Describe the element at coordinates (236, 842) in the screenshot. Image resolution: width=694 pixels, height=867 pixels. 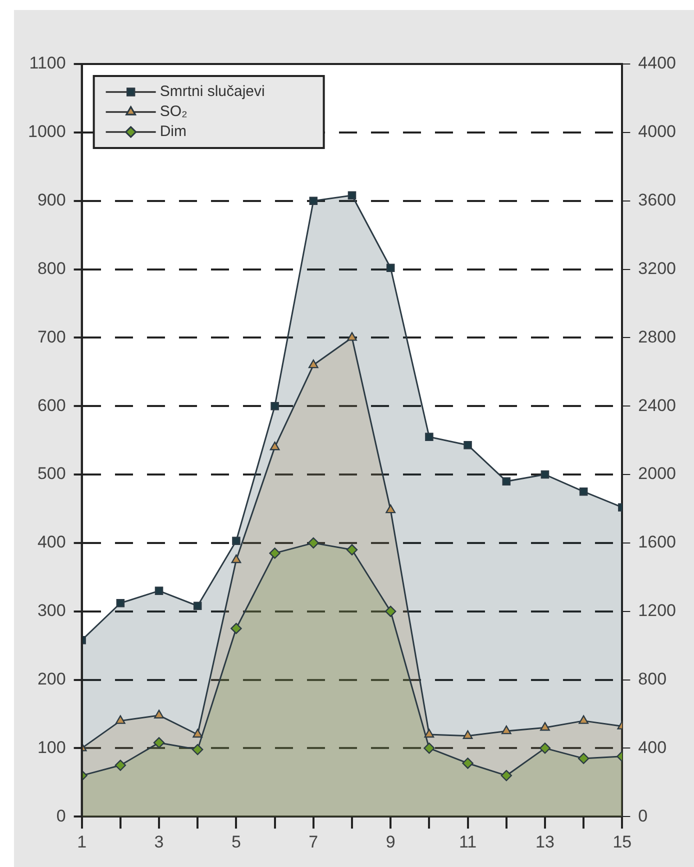
I see `x-tick-label: 5` at that location.